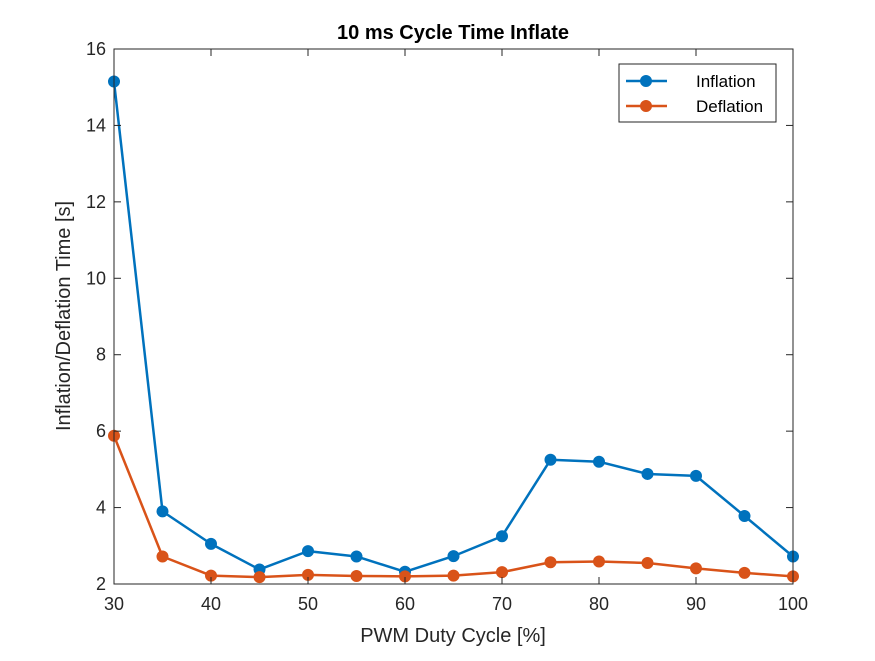 The image size is (875, 661). I want to click on x-tick-label: 80, so click(599, 604).